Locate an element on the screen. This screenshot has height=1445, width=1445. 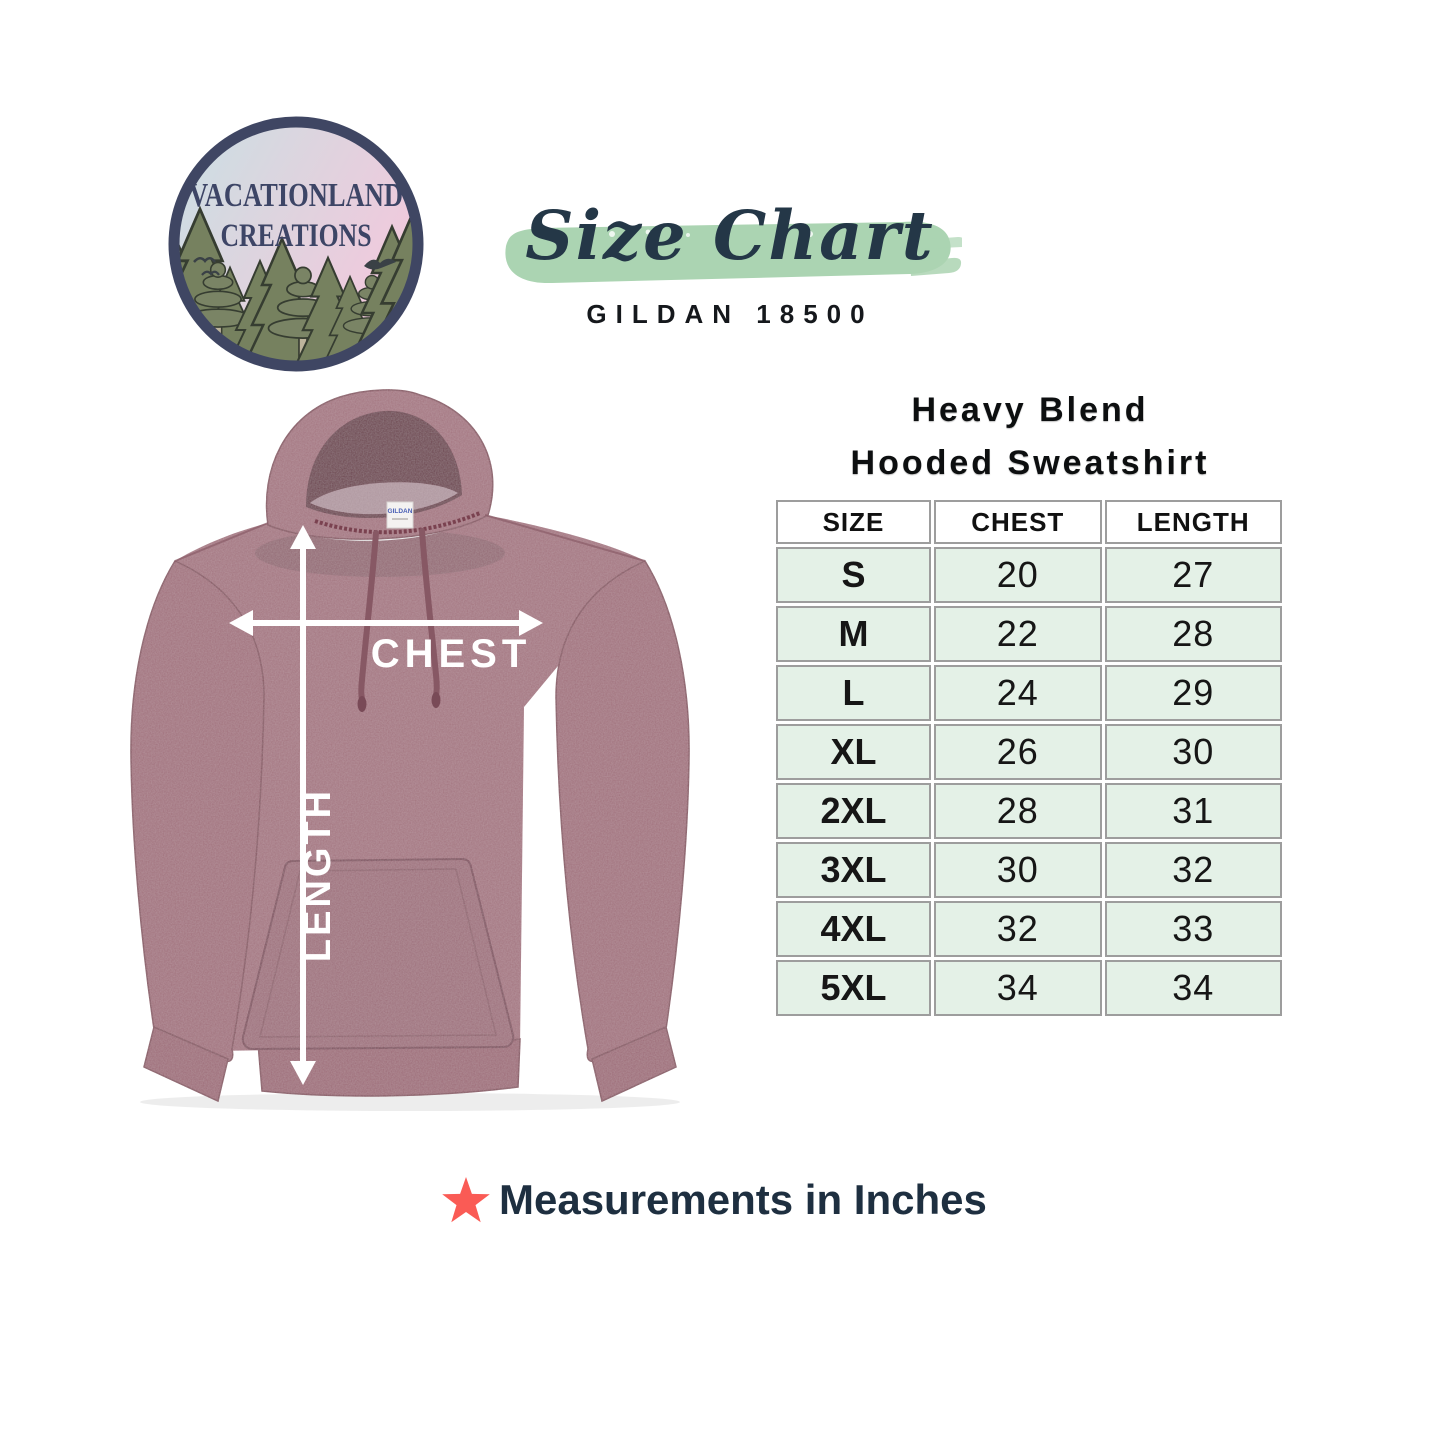
chest-value-cell: 34 is located at coordinates (1018, 988).